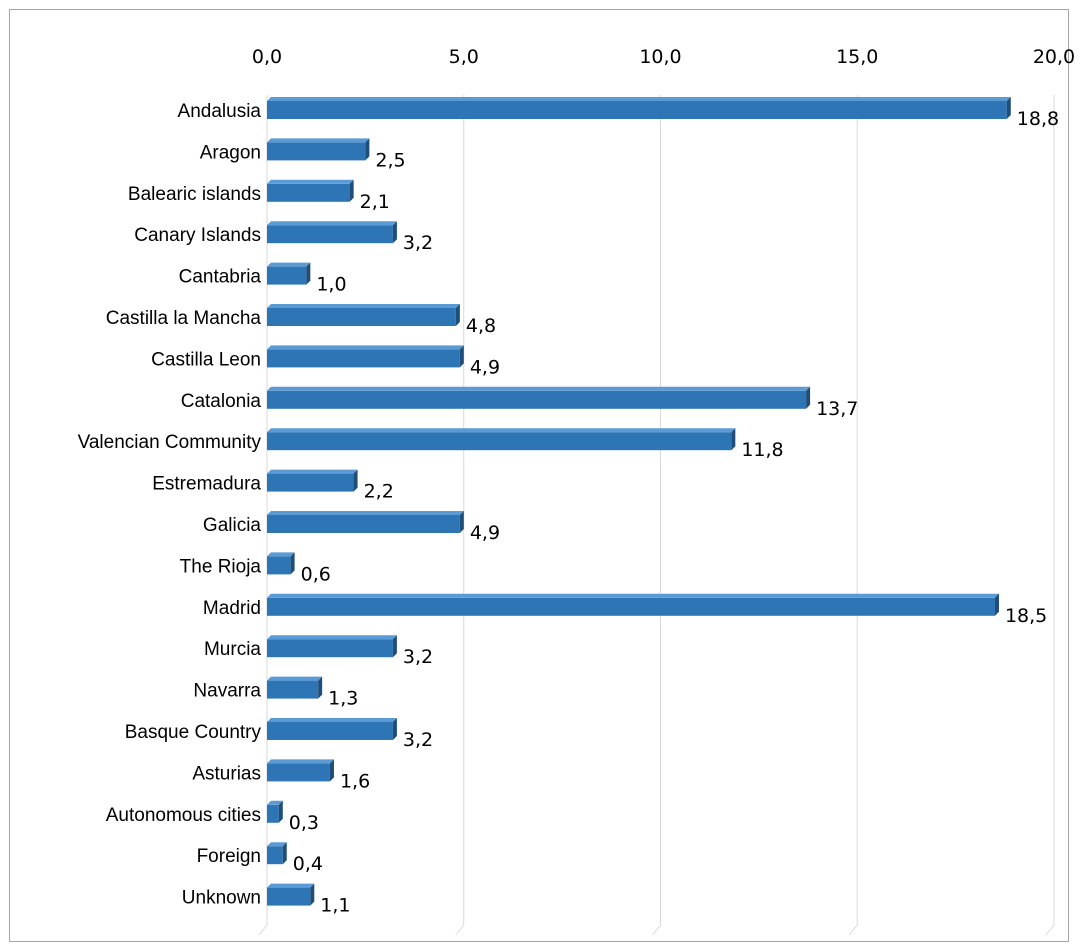  Describe the element at coordinates (1054, 57) in the screenshot. I see `x-tick-label: 20,0` at that location.